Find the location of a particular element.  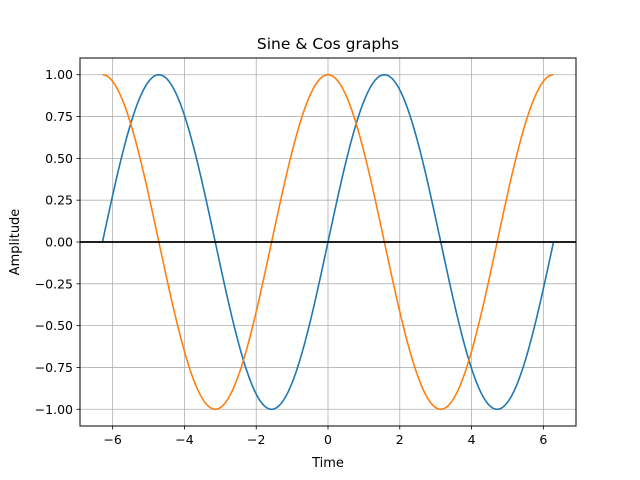

x-axis-label: Time is located at coordinates (327, 463).